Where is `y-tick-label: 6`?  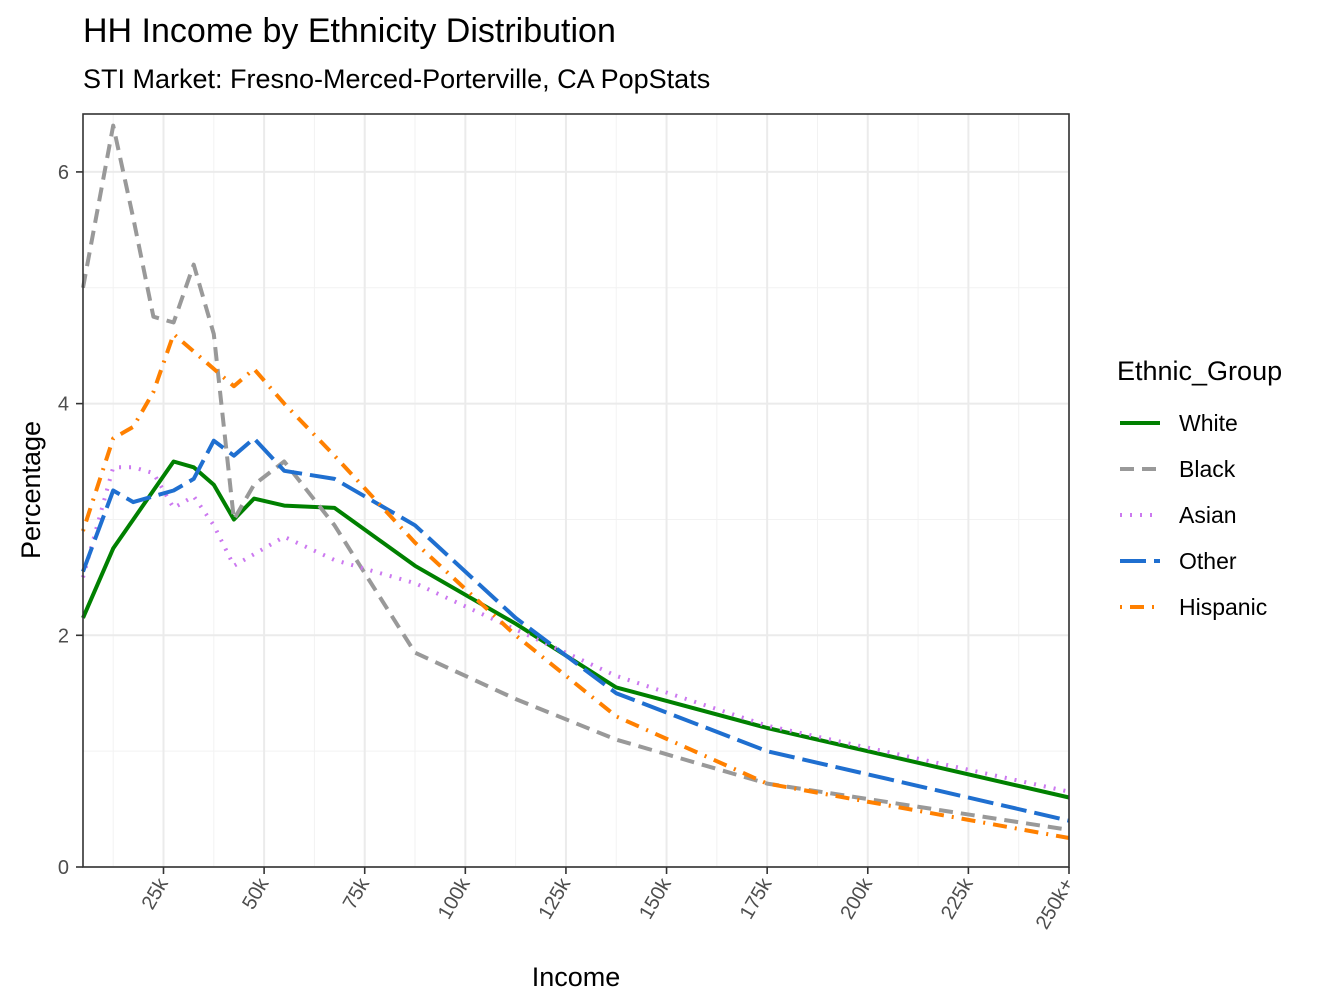
y-tick-label: 6 is located at coordinates (63, 173).